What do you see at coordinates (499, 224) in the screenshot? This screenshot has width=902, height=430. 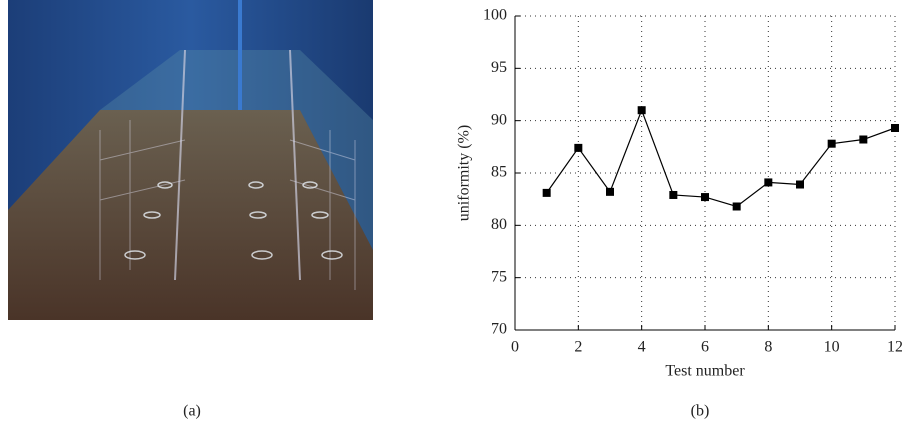 I see `y-tick-label: 80` at bounding box center [499, 224].